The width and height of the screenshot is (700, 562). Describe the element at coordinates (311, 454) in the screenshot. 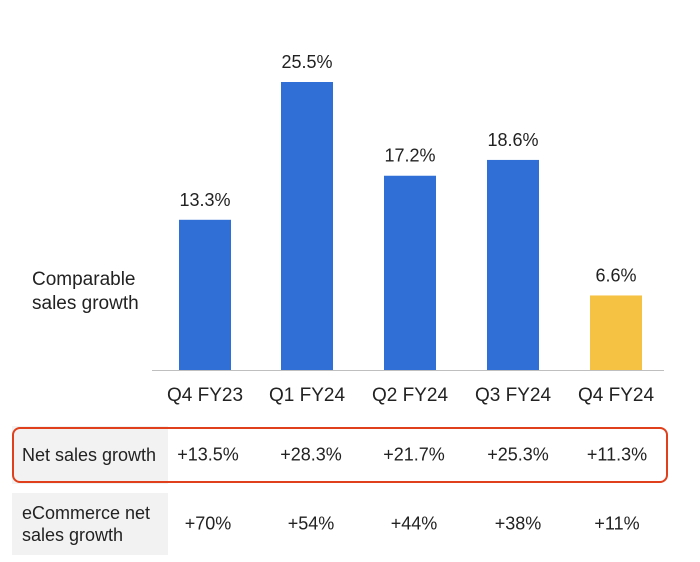

I see `net-sales-value-q1fy24: +28.3%` at that location.